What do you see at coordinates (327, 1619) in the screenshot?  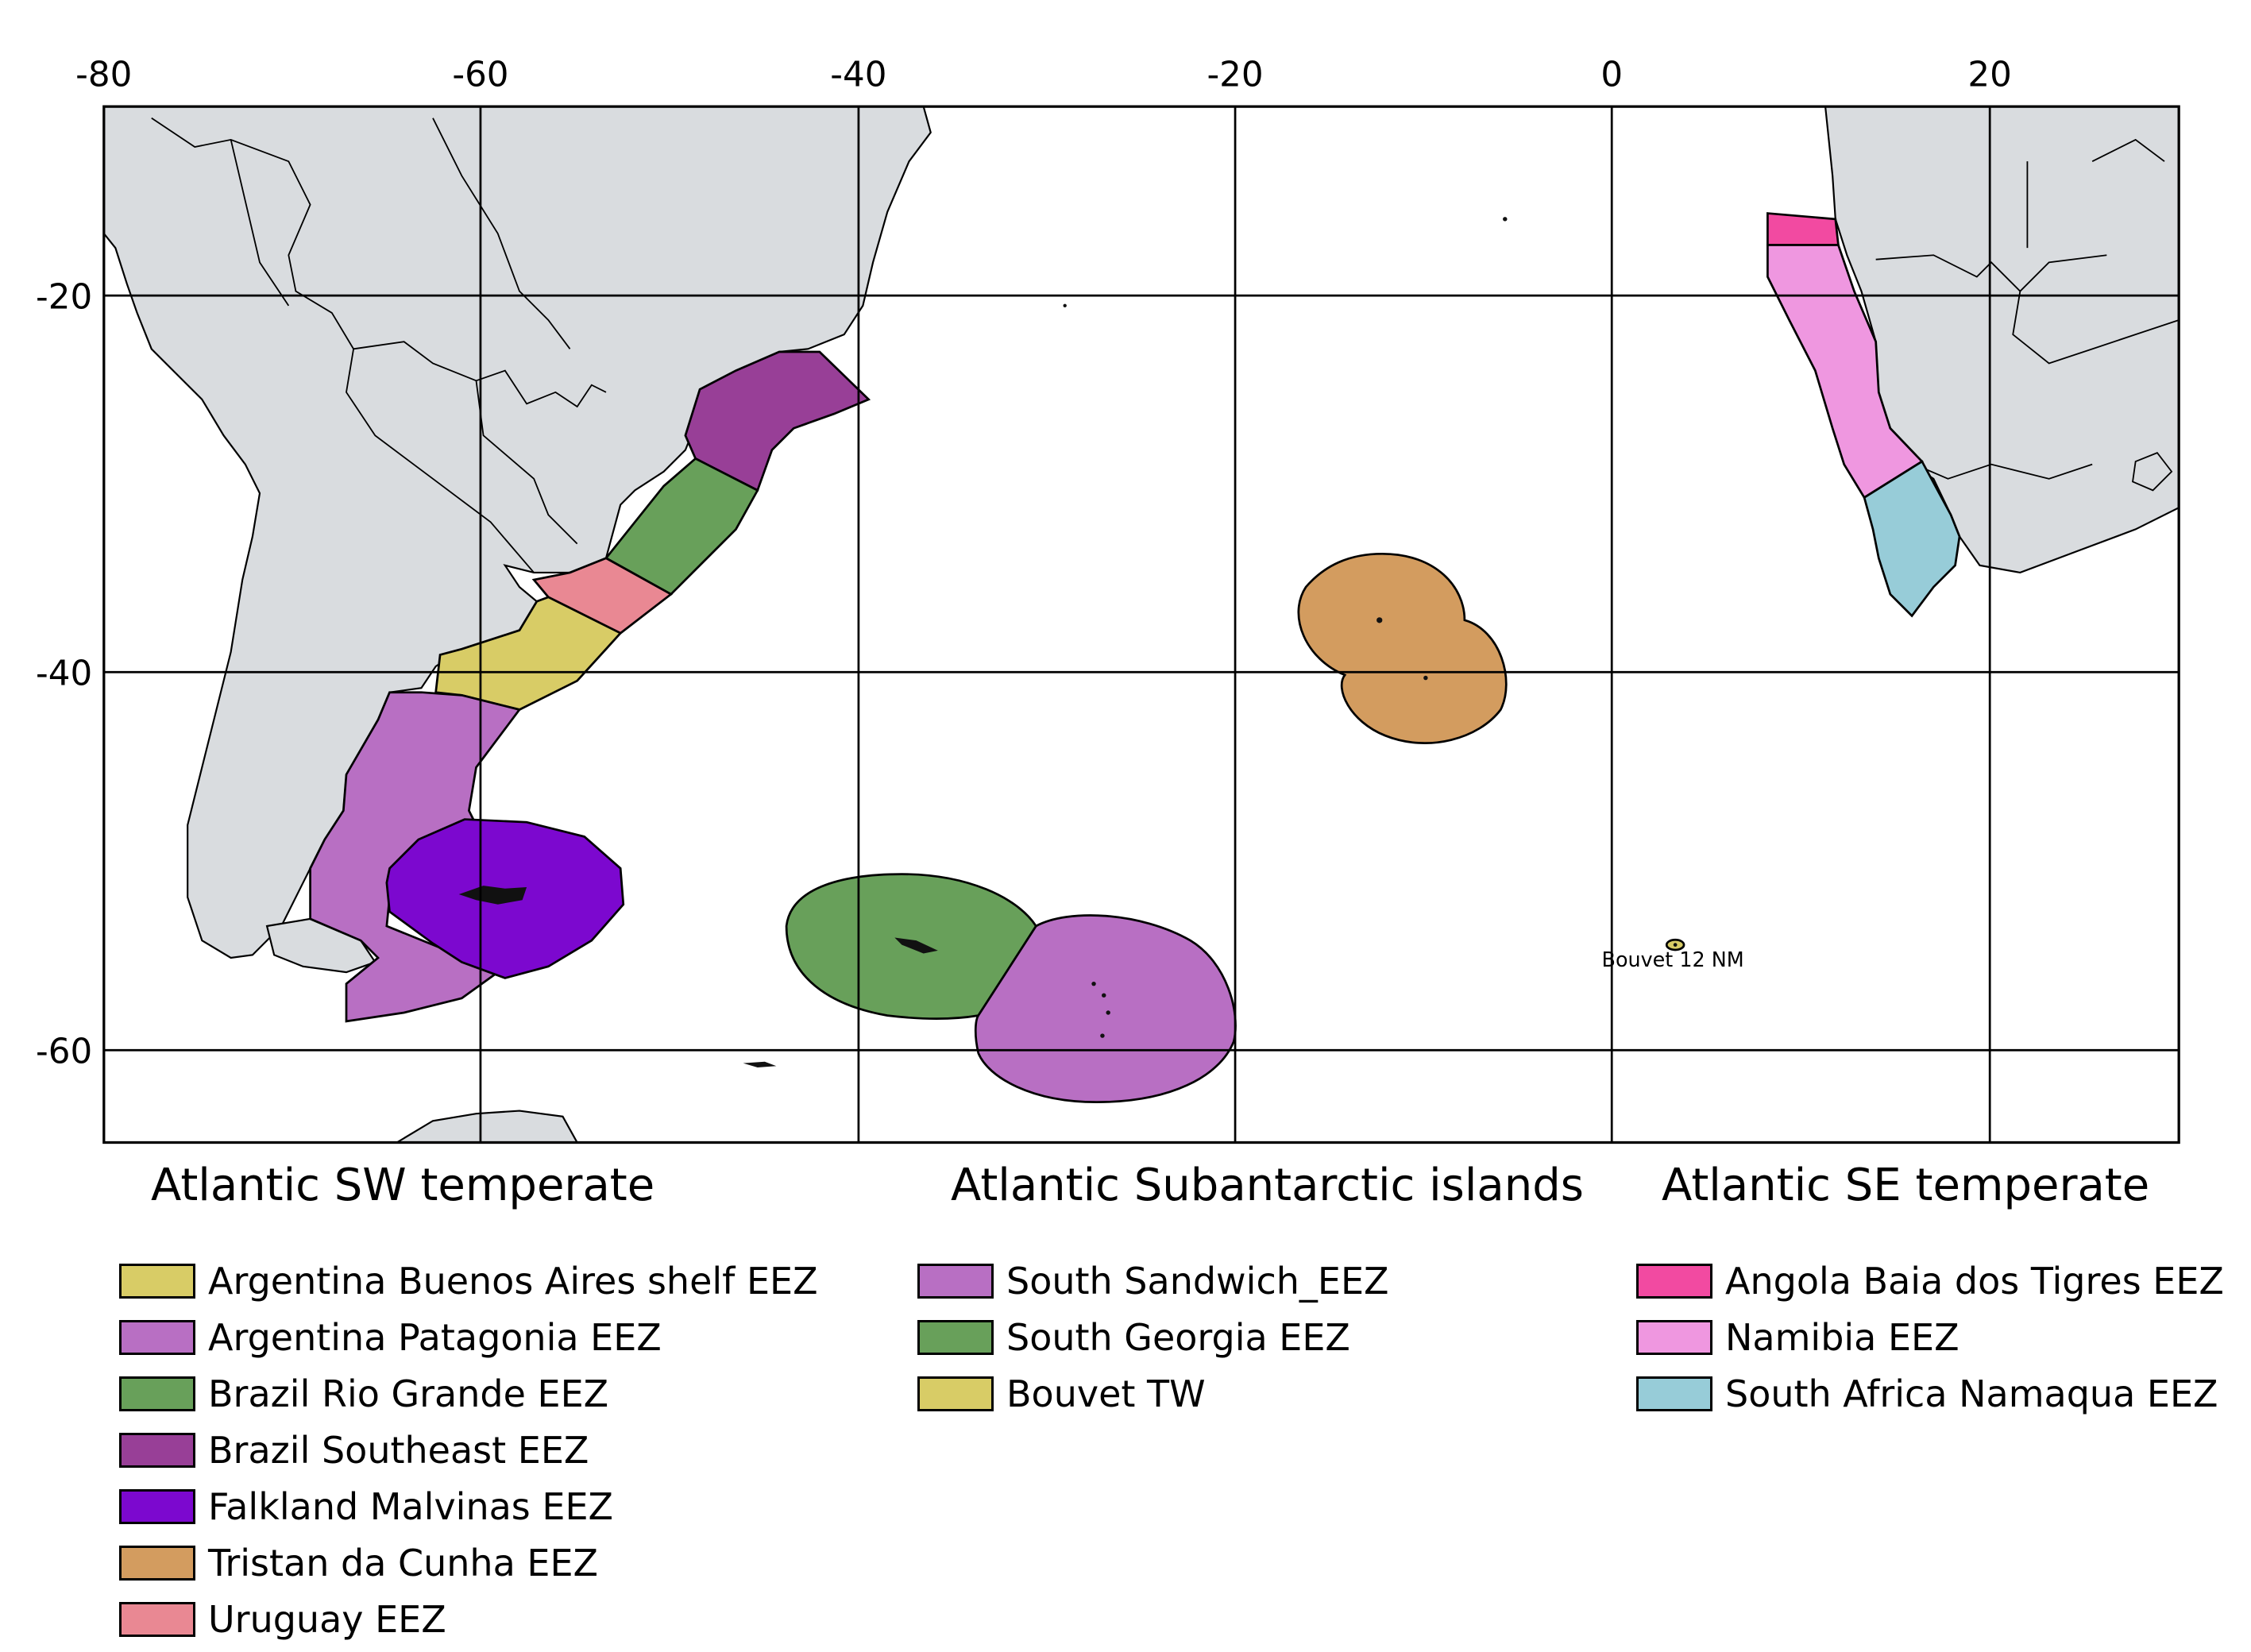 I see `legend-label: Uruguay EEZ` at bounding box center [327, 1619].